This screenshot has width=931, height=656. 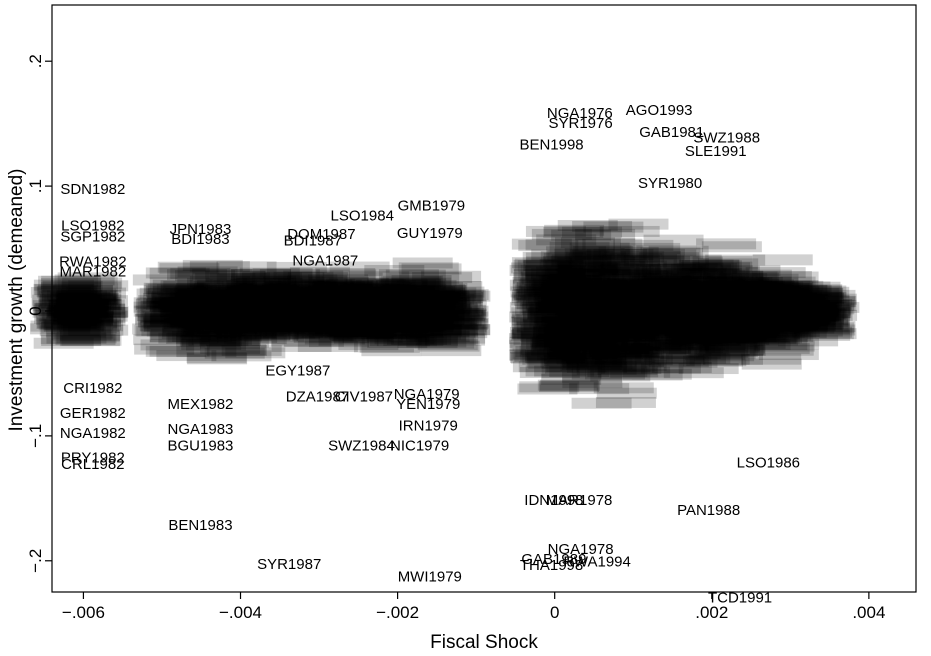 What do you see at coordinates (484, 642) in the screenshot?
I see `x-axis-title: Fiscal Shock` at bounding box center [484, 642].